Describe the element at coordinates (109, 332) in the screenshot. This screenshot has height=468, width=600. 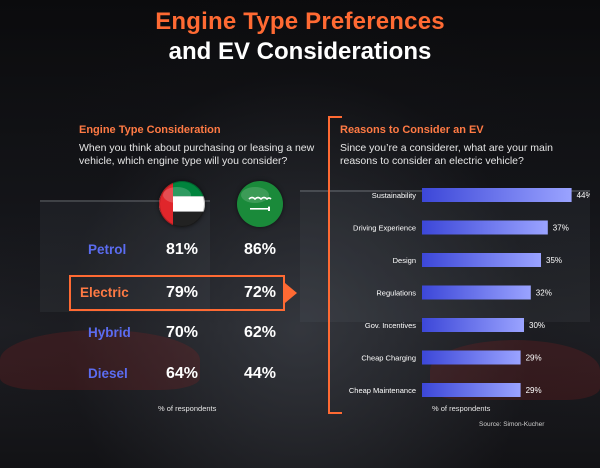
I see `row-label-hybrid: Hybrid` at that location.